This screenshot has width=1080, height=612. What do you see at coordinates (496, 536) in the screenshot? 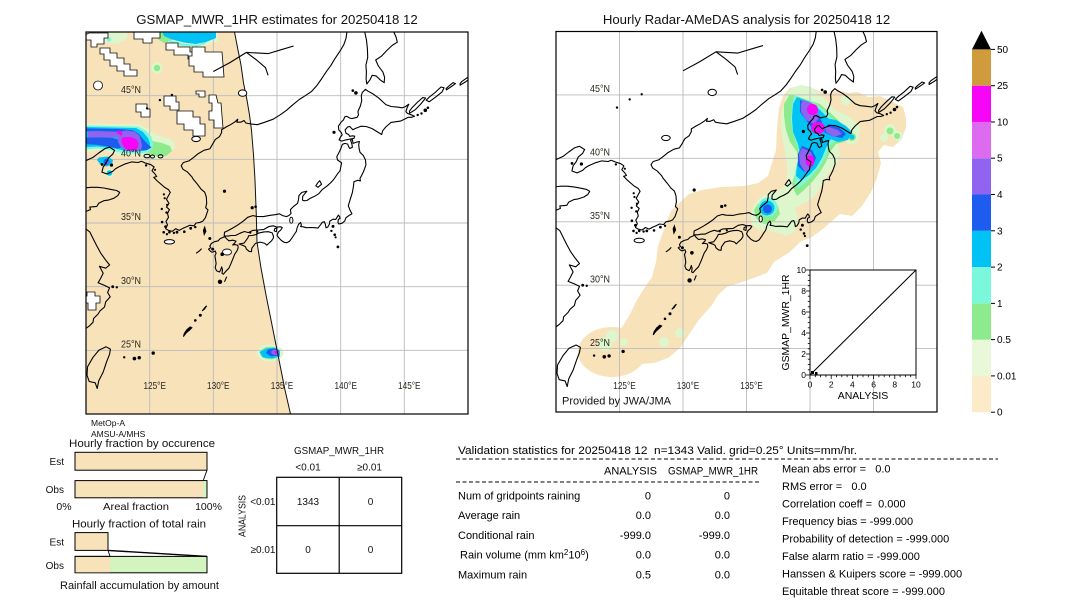
I see `svg-text: Conditional rain` at bounding box center [496, 536].